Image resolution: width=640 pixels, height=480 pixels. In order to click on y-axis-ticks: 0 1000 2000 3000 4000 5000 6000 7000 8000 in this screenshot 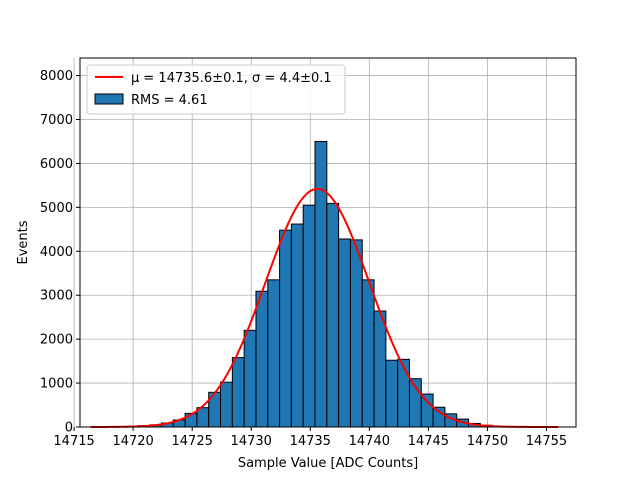, I will do `click(60, 252)`.